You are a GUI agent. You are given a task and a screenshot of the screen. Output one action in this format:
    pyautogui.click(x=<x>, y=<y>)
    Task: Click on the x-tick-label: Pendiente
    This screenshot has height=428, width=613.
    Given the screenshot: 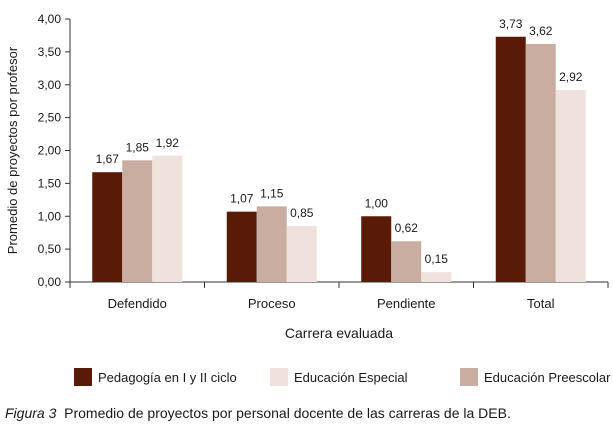 What is the action you would take?
    pyautogui.click(x=406, y=303)
    